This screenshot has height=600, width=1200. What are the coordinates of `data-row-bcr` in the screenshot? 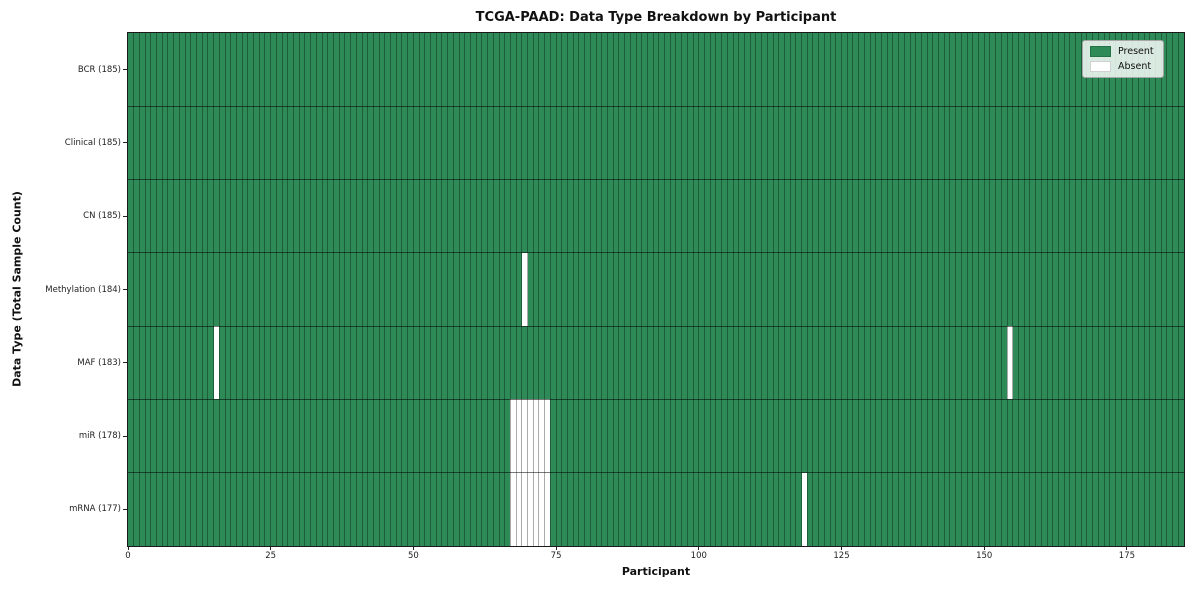 It's located at (656, 70).